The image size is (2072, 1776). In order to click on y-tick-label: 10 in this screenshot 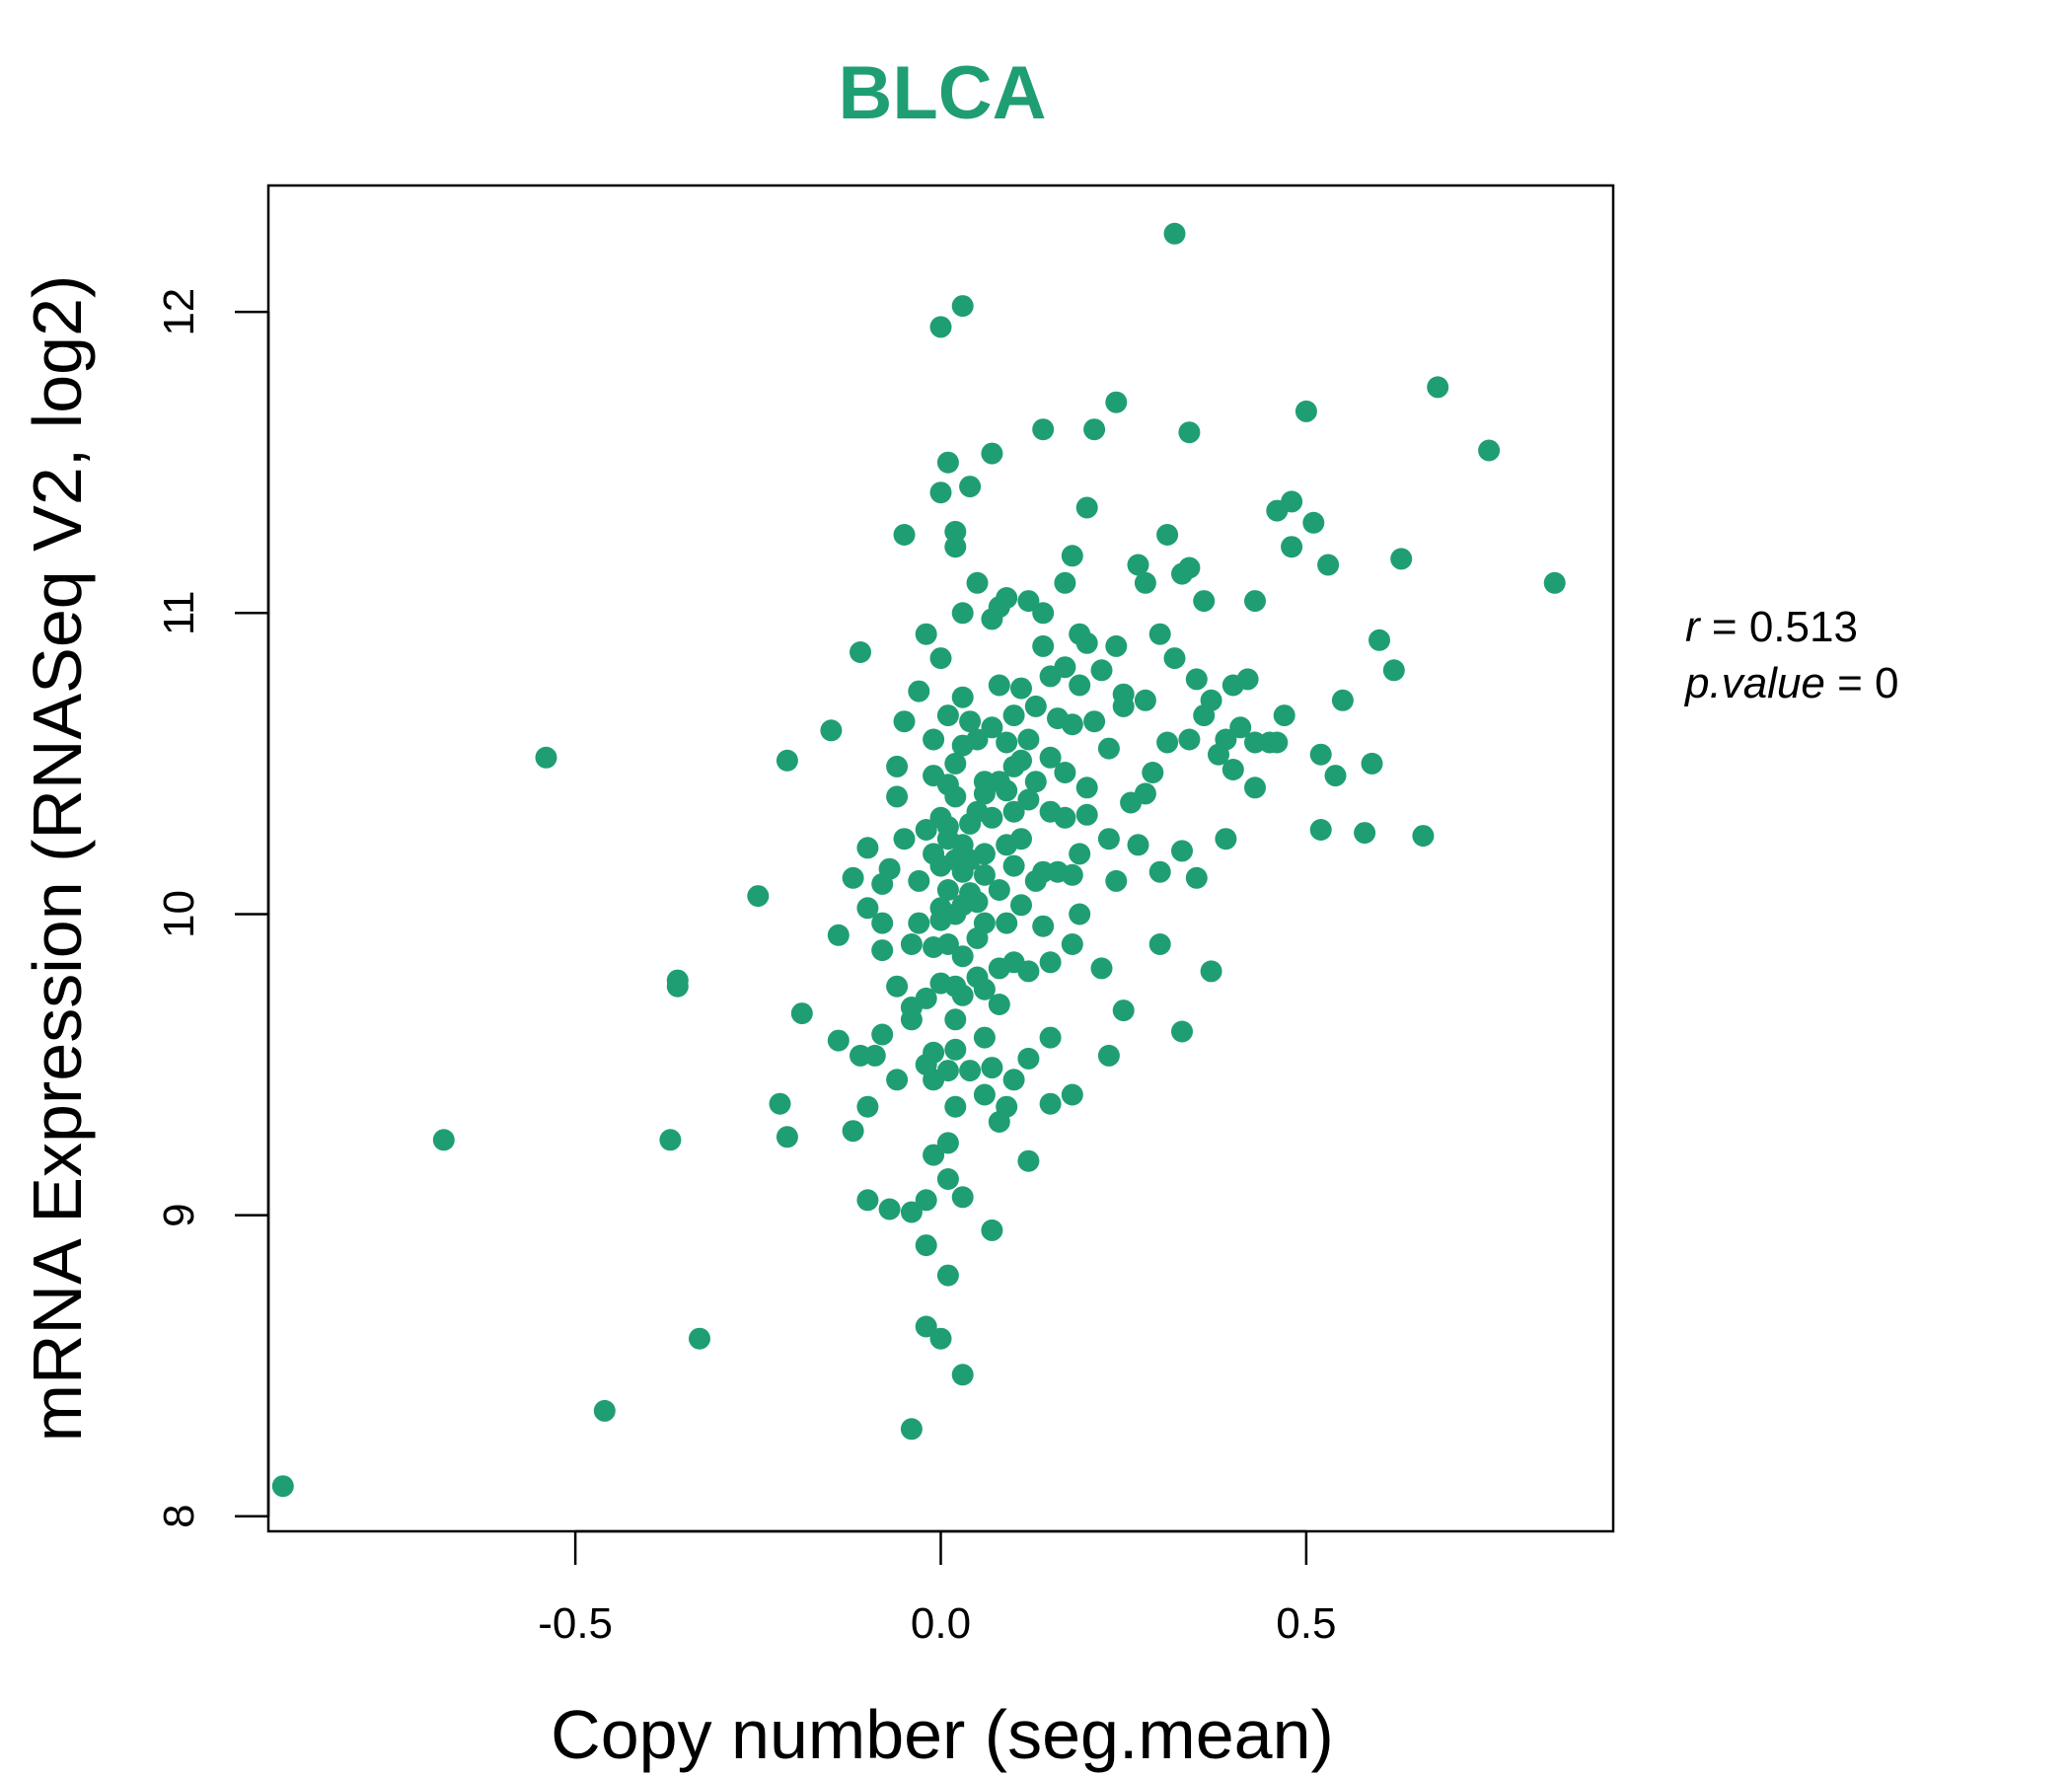, I will do `click(179, 914)`.